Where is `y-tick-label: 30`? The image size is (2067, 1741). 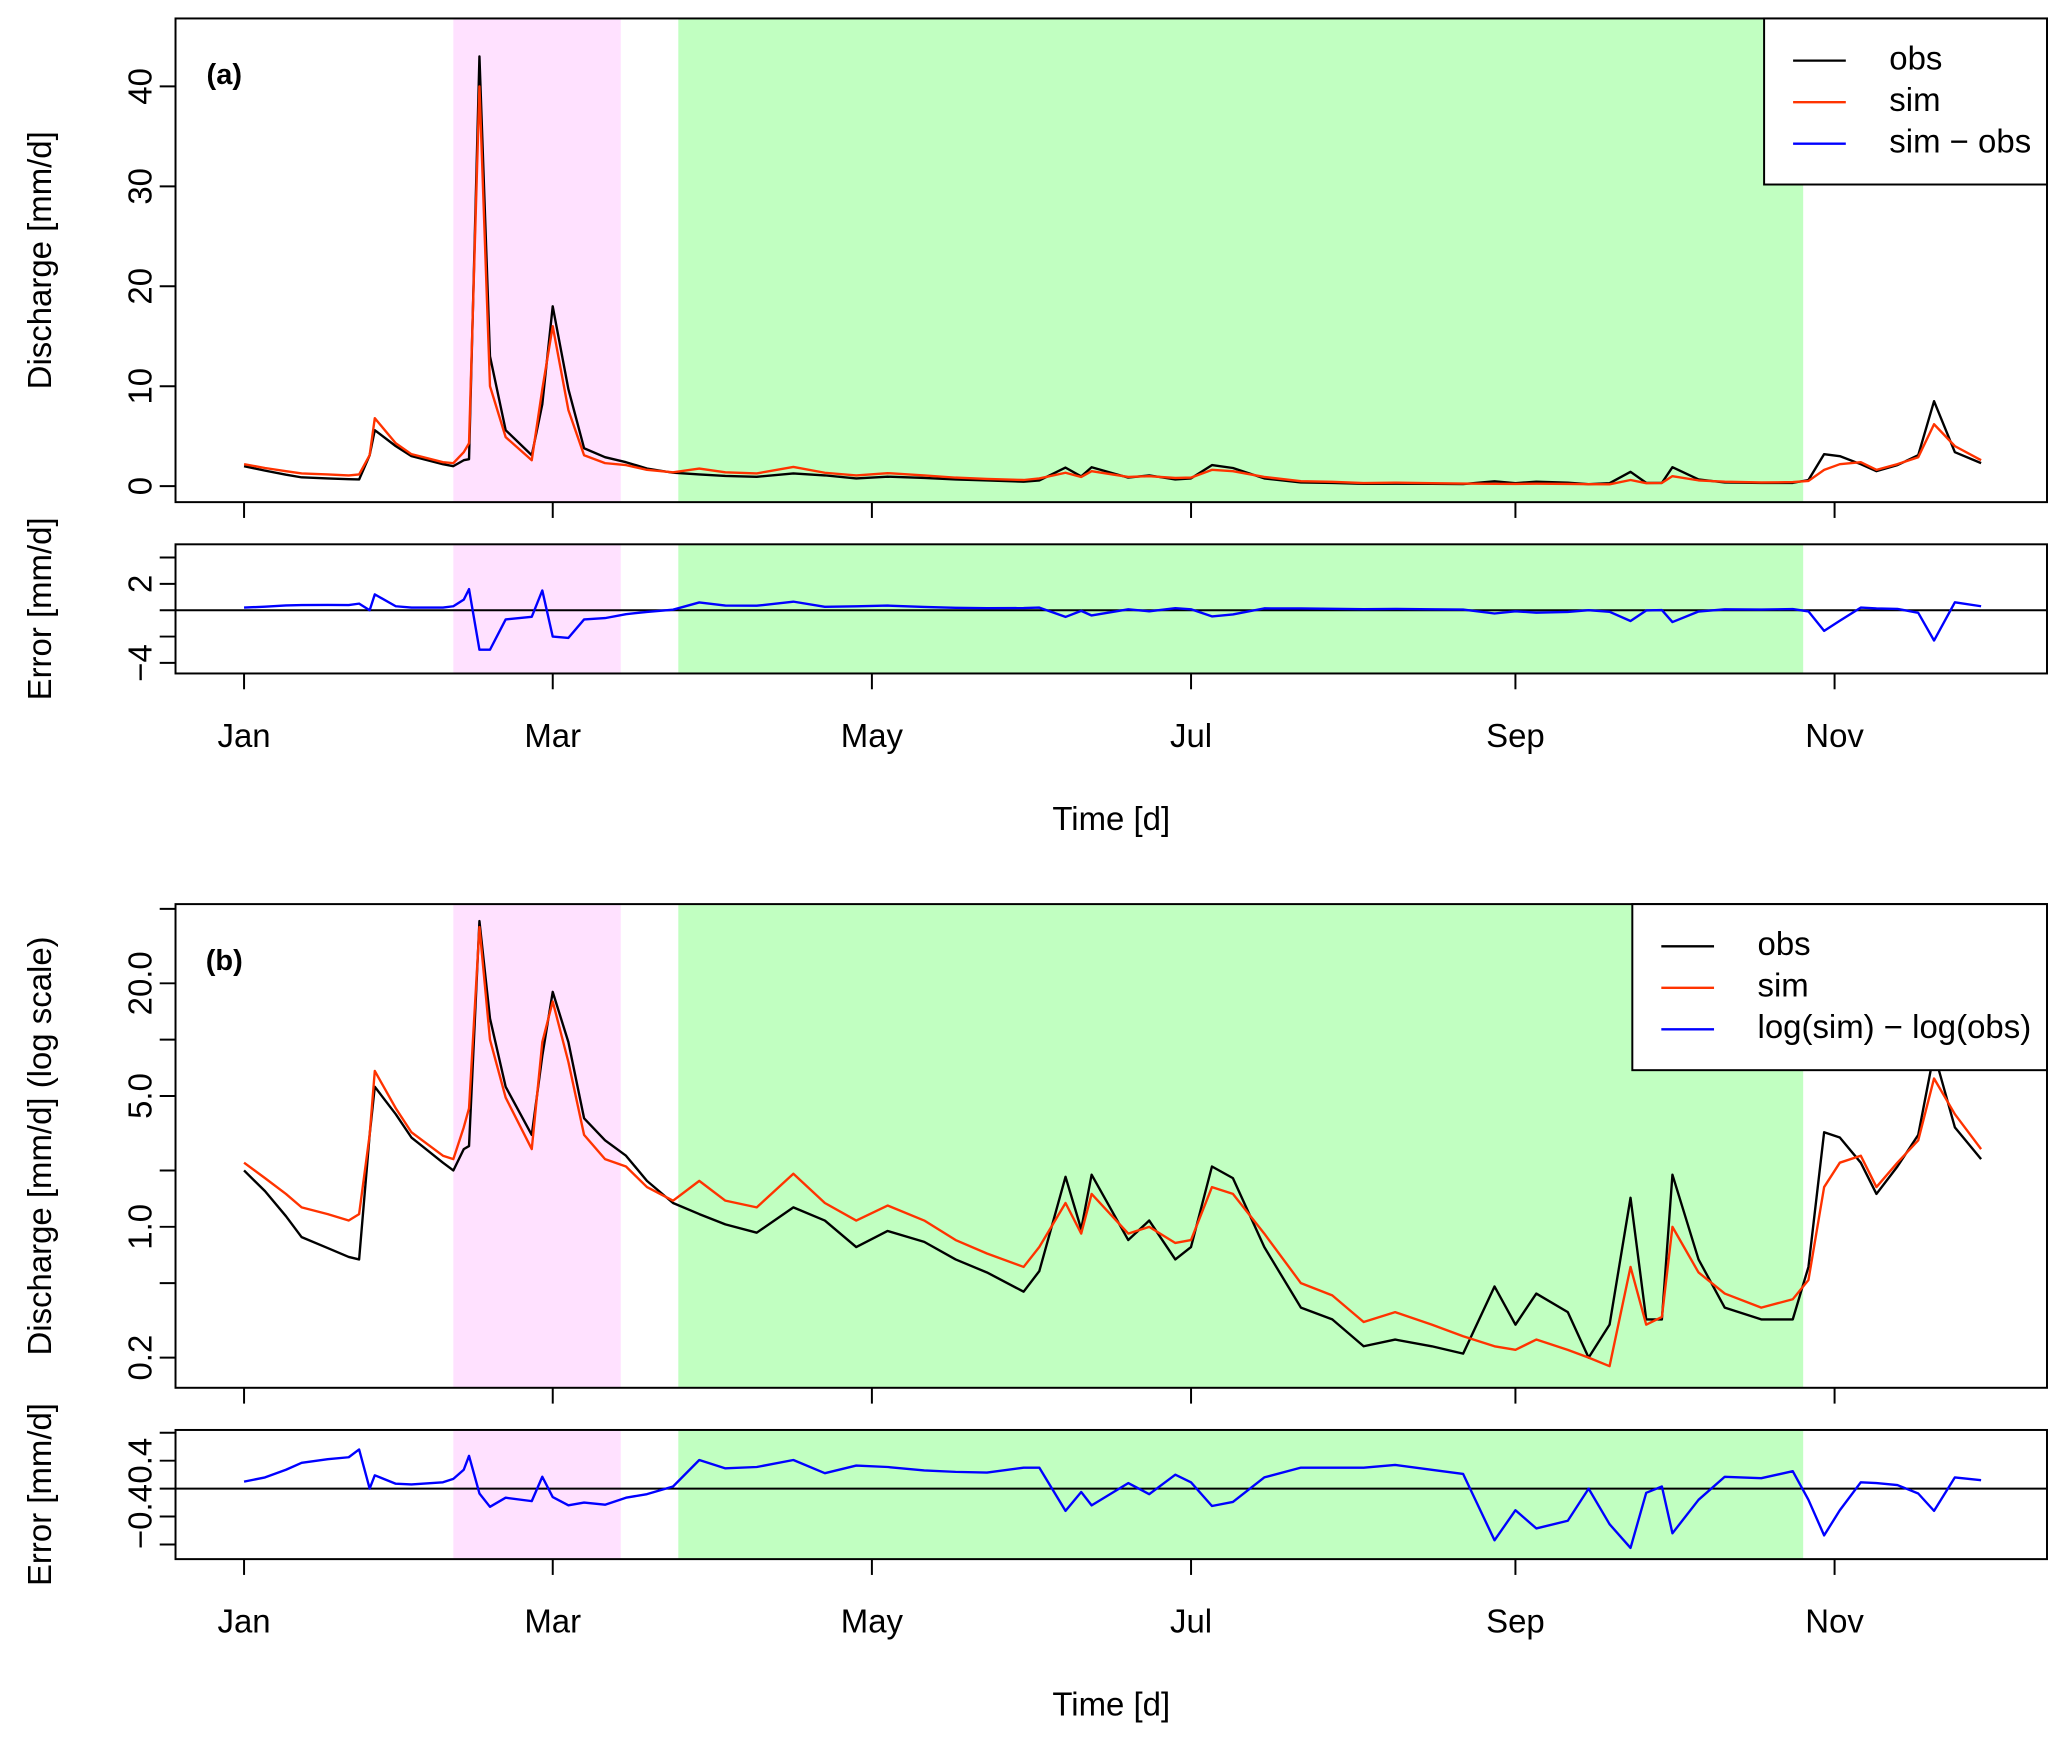
y-tick-label: 30 is located at coordinates (139, 186).